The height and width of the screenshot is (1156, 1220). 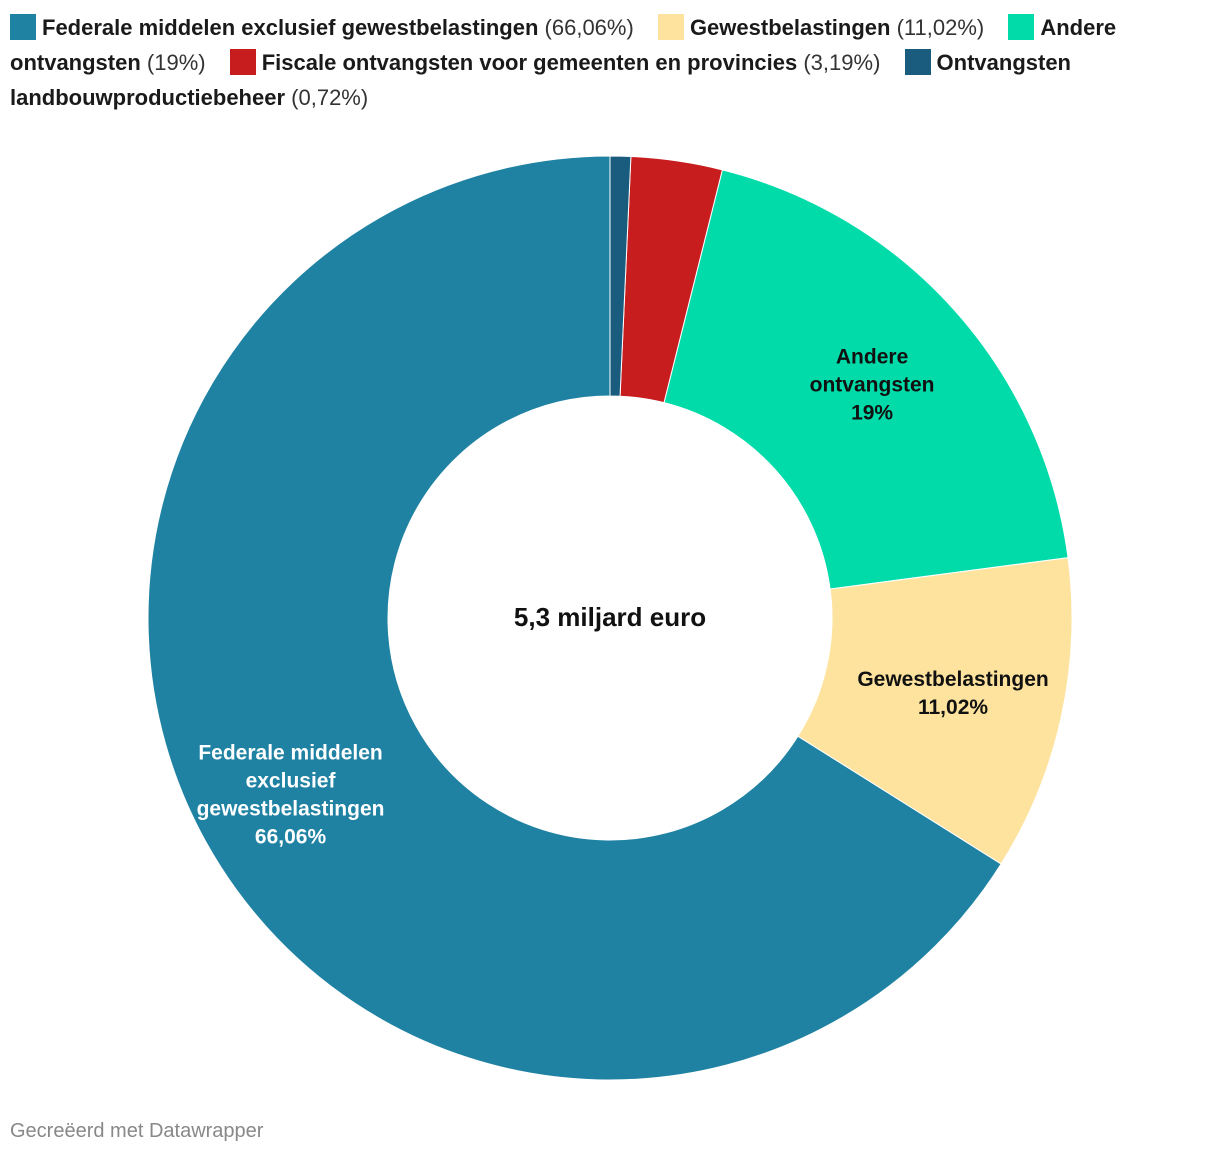 What do you see at coordinates (842, 62) in the screenshot?
I see `legend-pct-fiscale-ontvangsten: (3,19%)` at bounding box center [842, 62].